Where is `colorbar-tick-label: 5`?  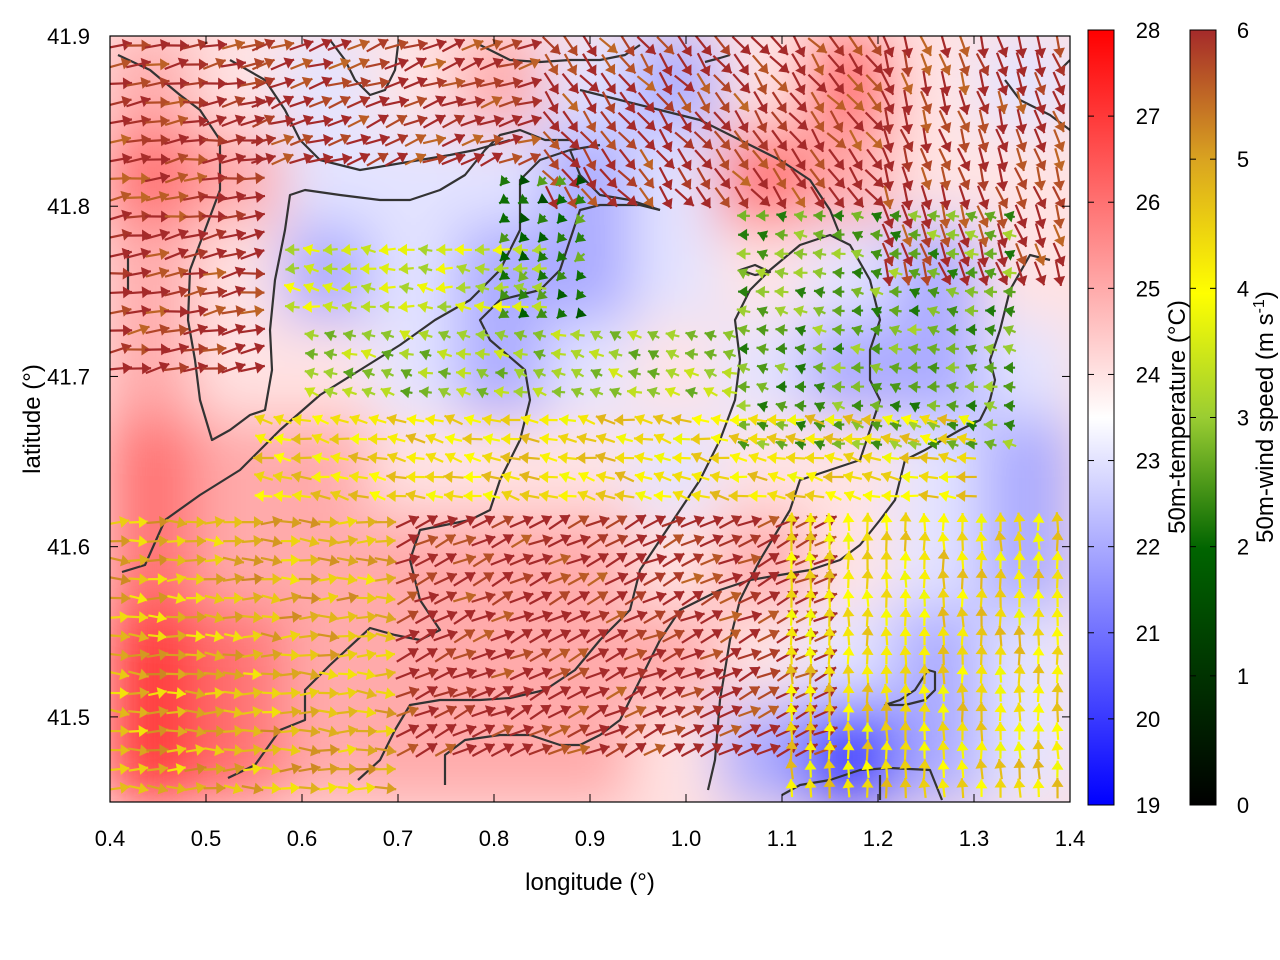 colorbar-tick-label: 5 is located at coordinates (1243, 159).